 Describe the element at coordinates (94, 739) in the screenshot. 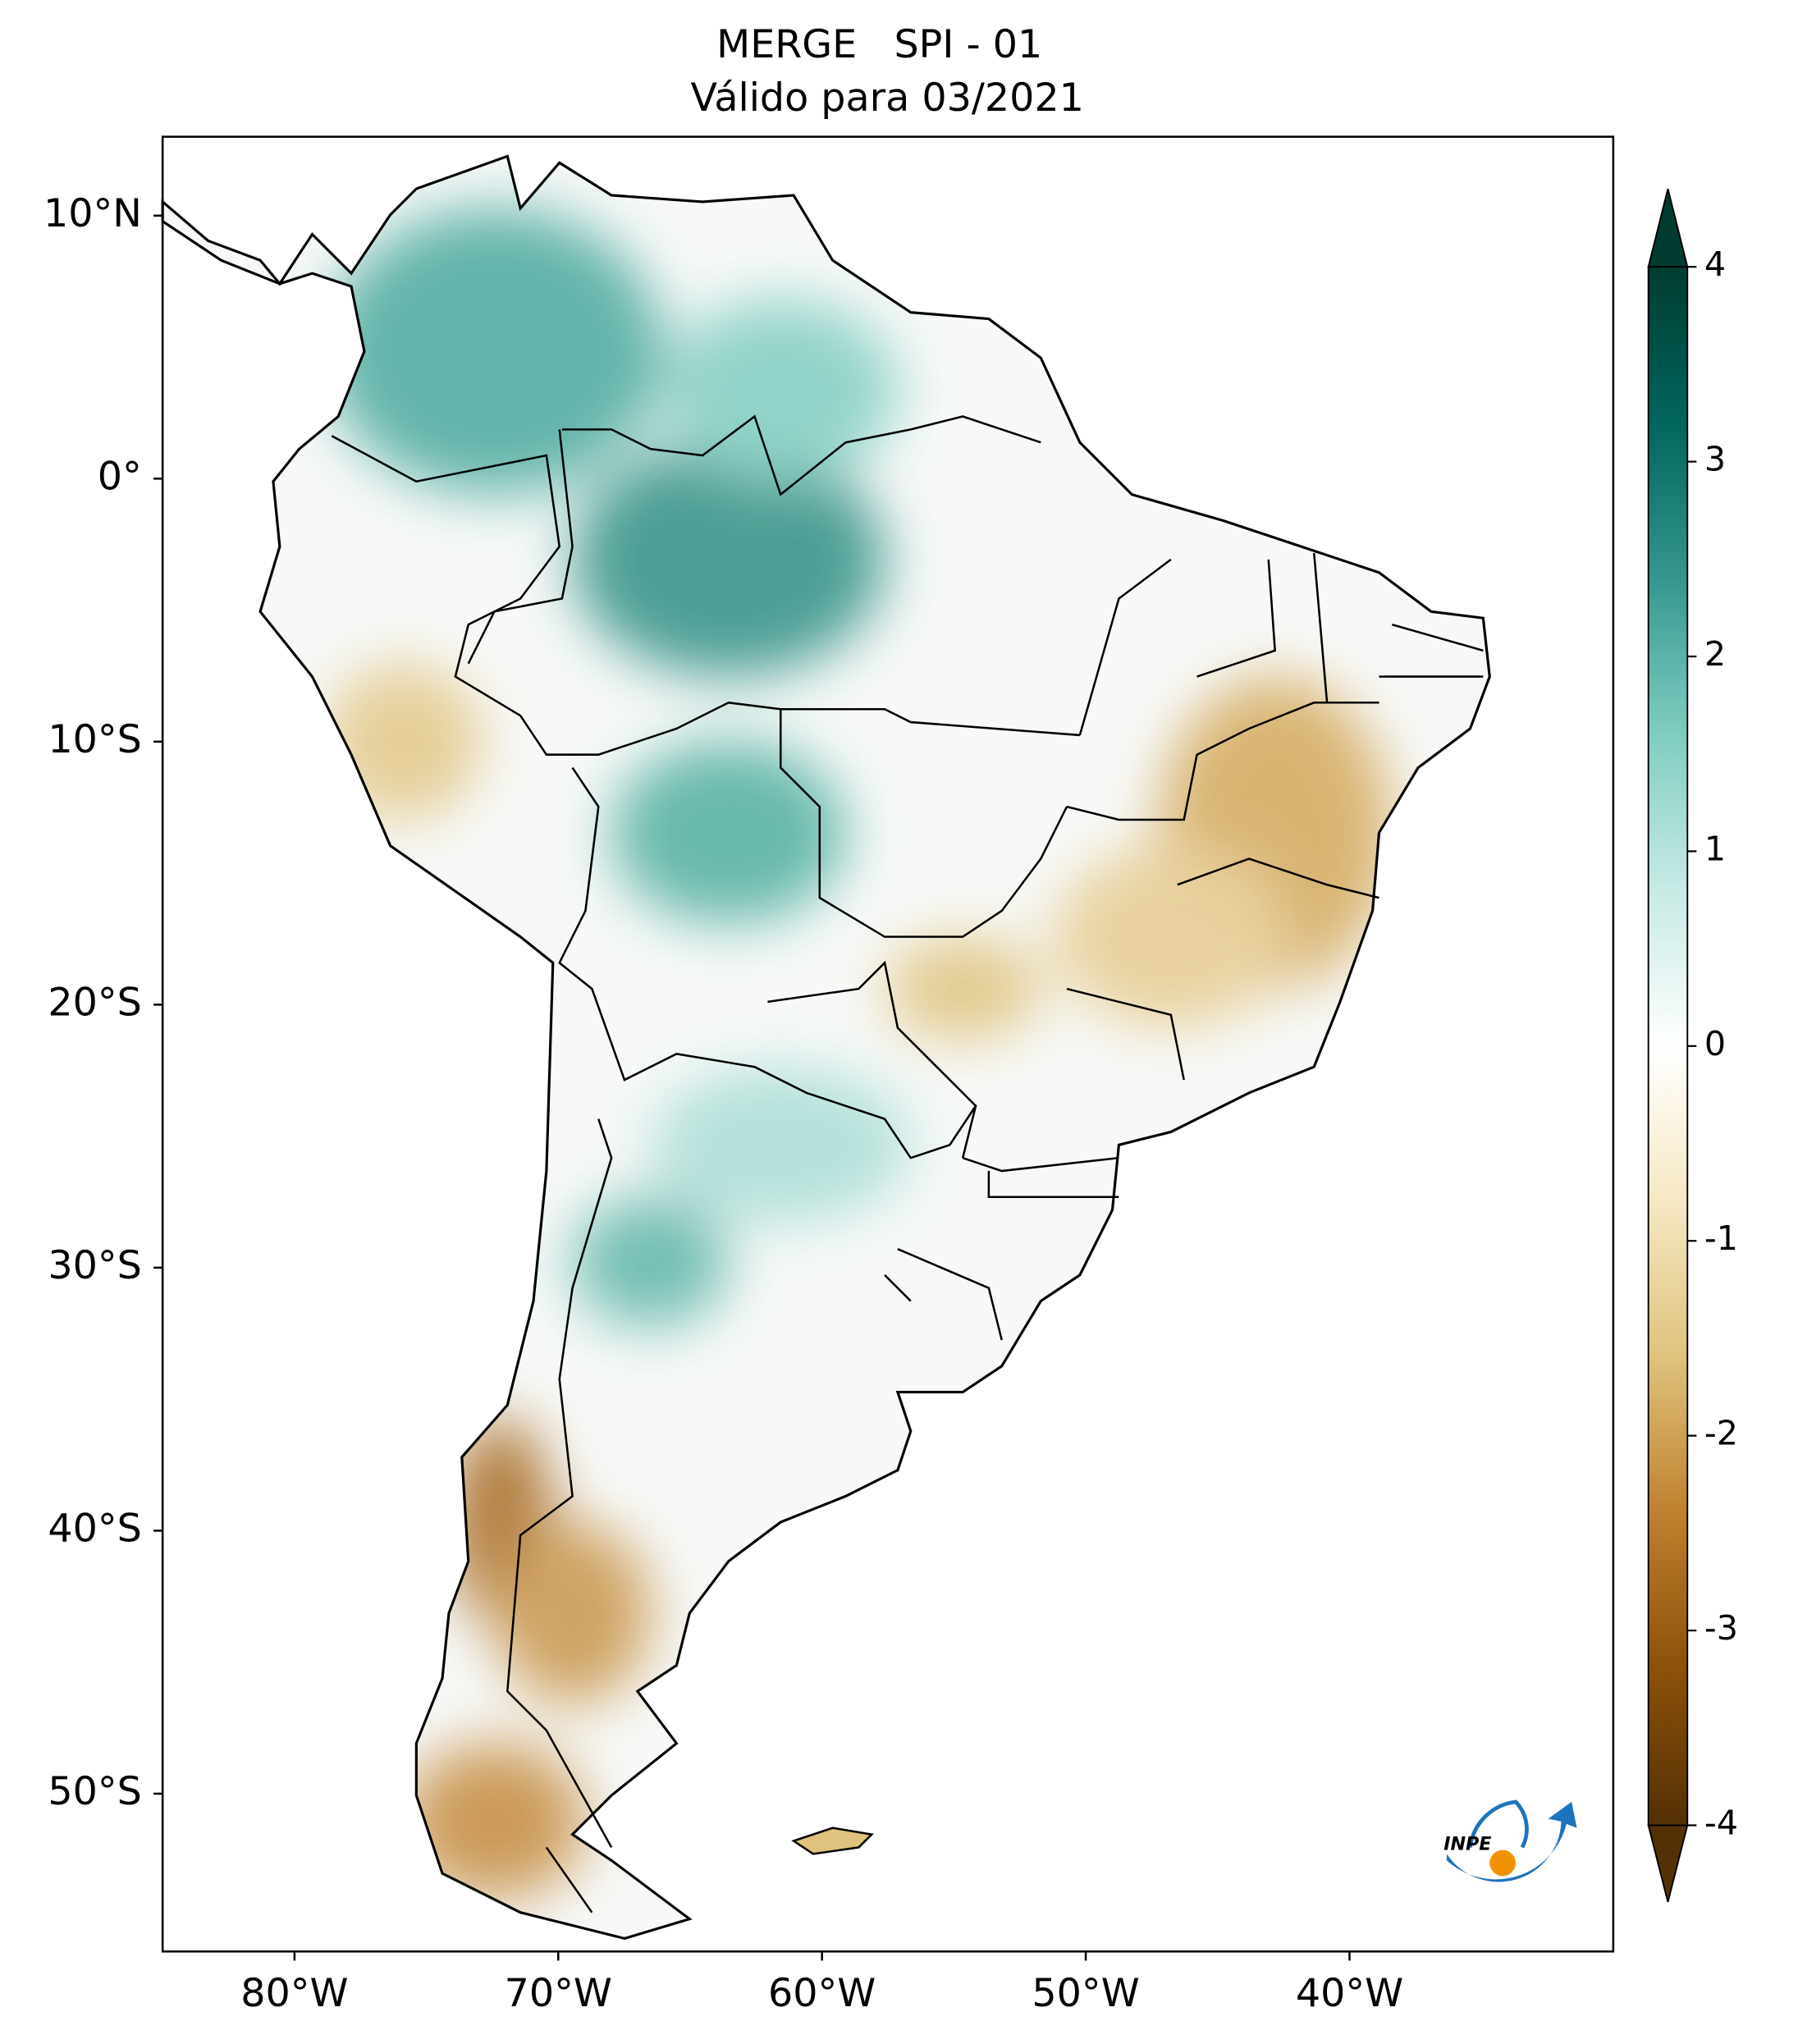

I see `y-tick-label: 10°S` at that location.